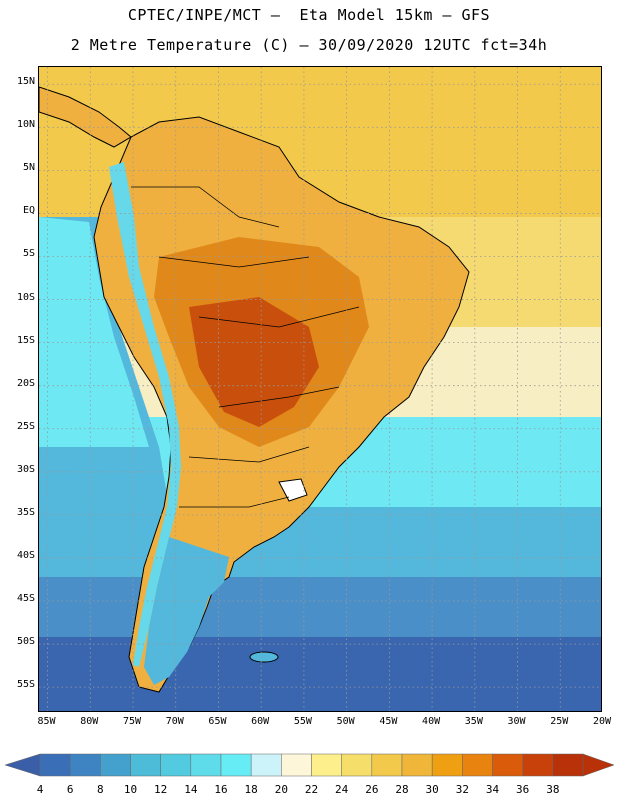 The height and width of the screenshot is (800, 618). What do you see at coordinates (431, 721) in the screenshot?
I see `lon-label: 40W` at bounding box center [431, 721].